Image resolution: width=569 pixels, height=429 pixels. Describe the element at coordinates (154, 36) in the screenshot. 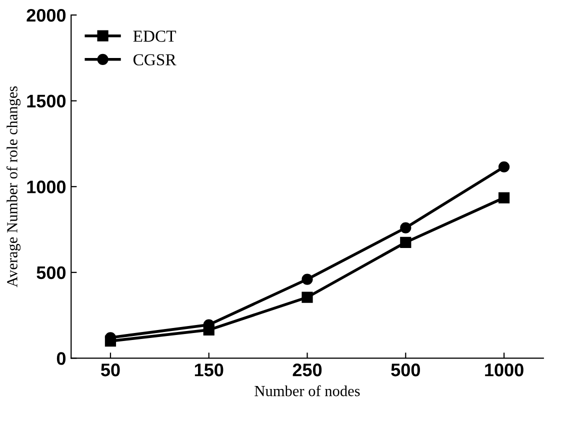

I see `legend-label: EDCT` at that location.